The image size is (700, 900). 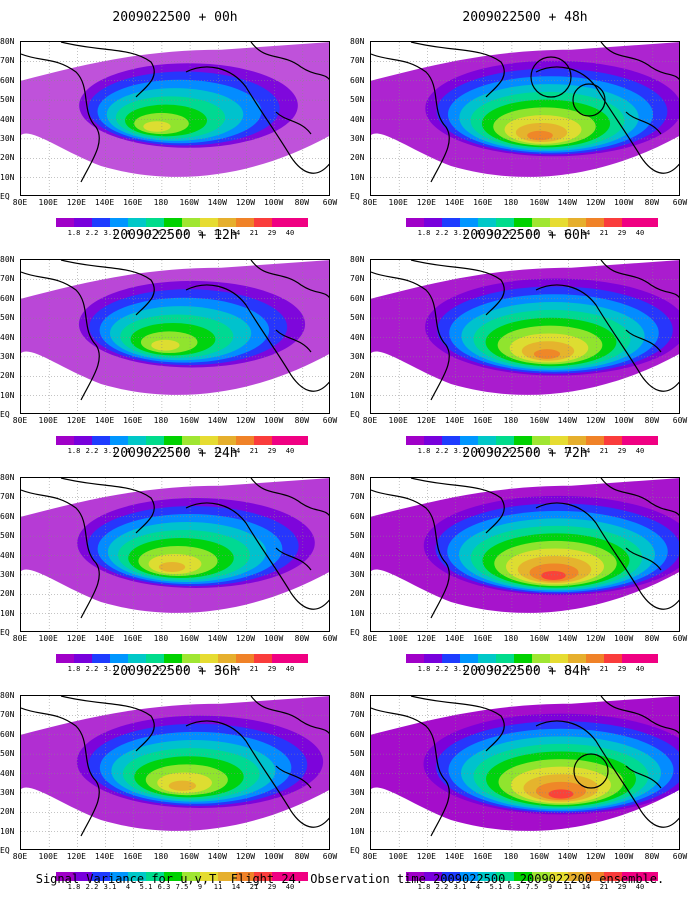 I want to click on panel-title: 2009022500 + 48h, so click(x=525, y=17).